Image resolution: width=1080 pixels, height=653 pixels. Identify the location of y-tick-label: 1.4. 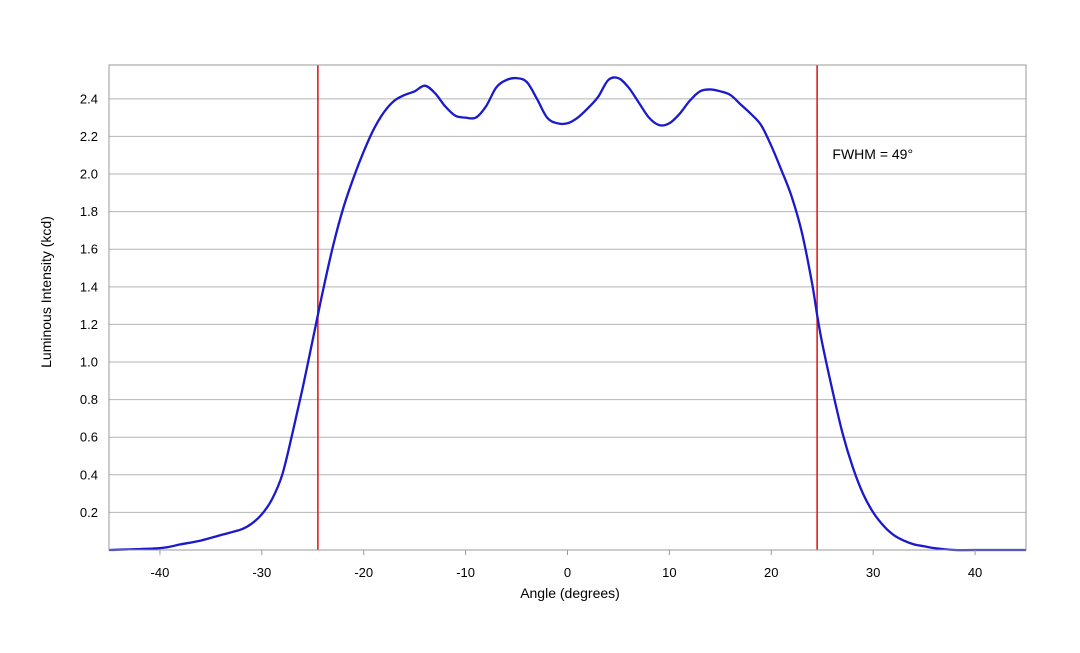
(89, 286).